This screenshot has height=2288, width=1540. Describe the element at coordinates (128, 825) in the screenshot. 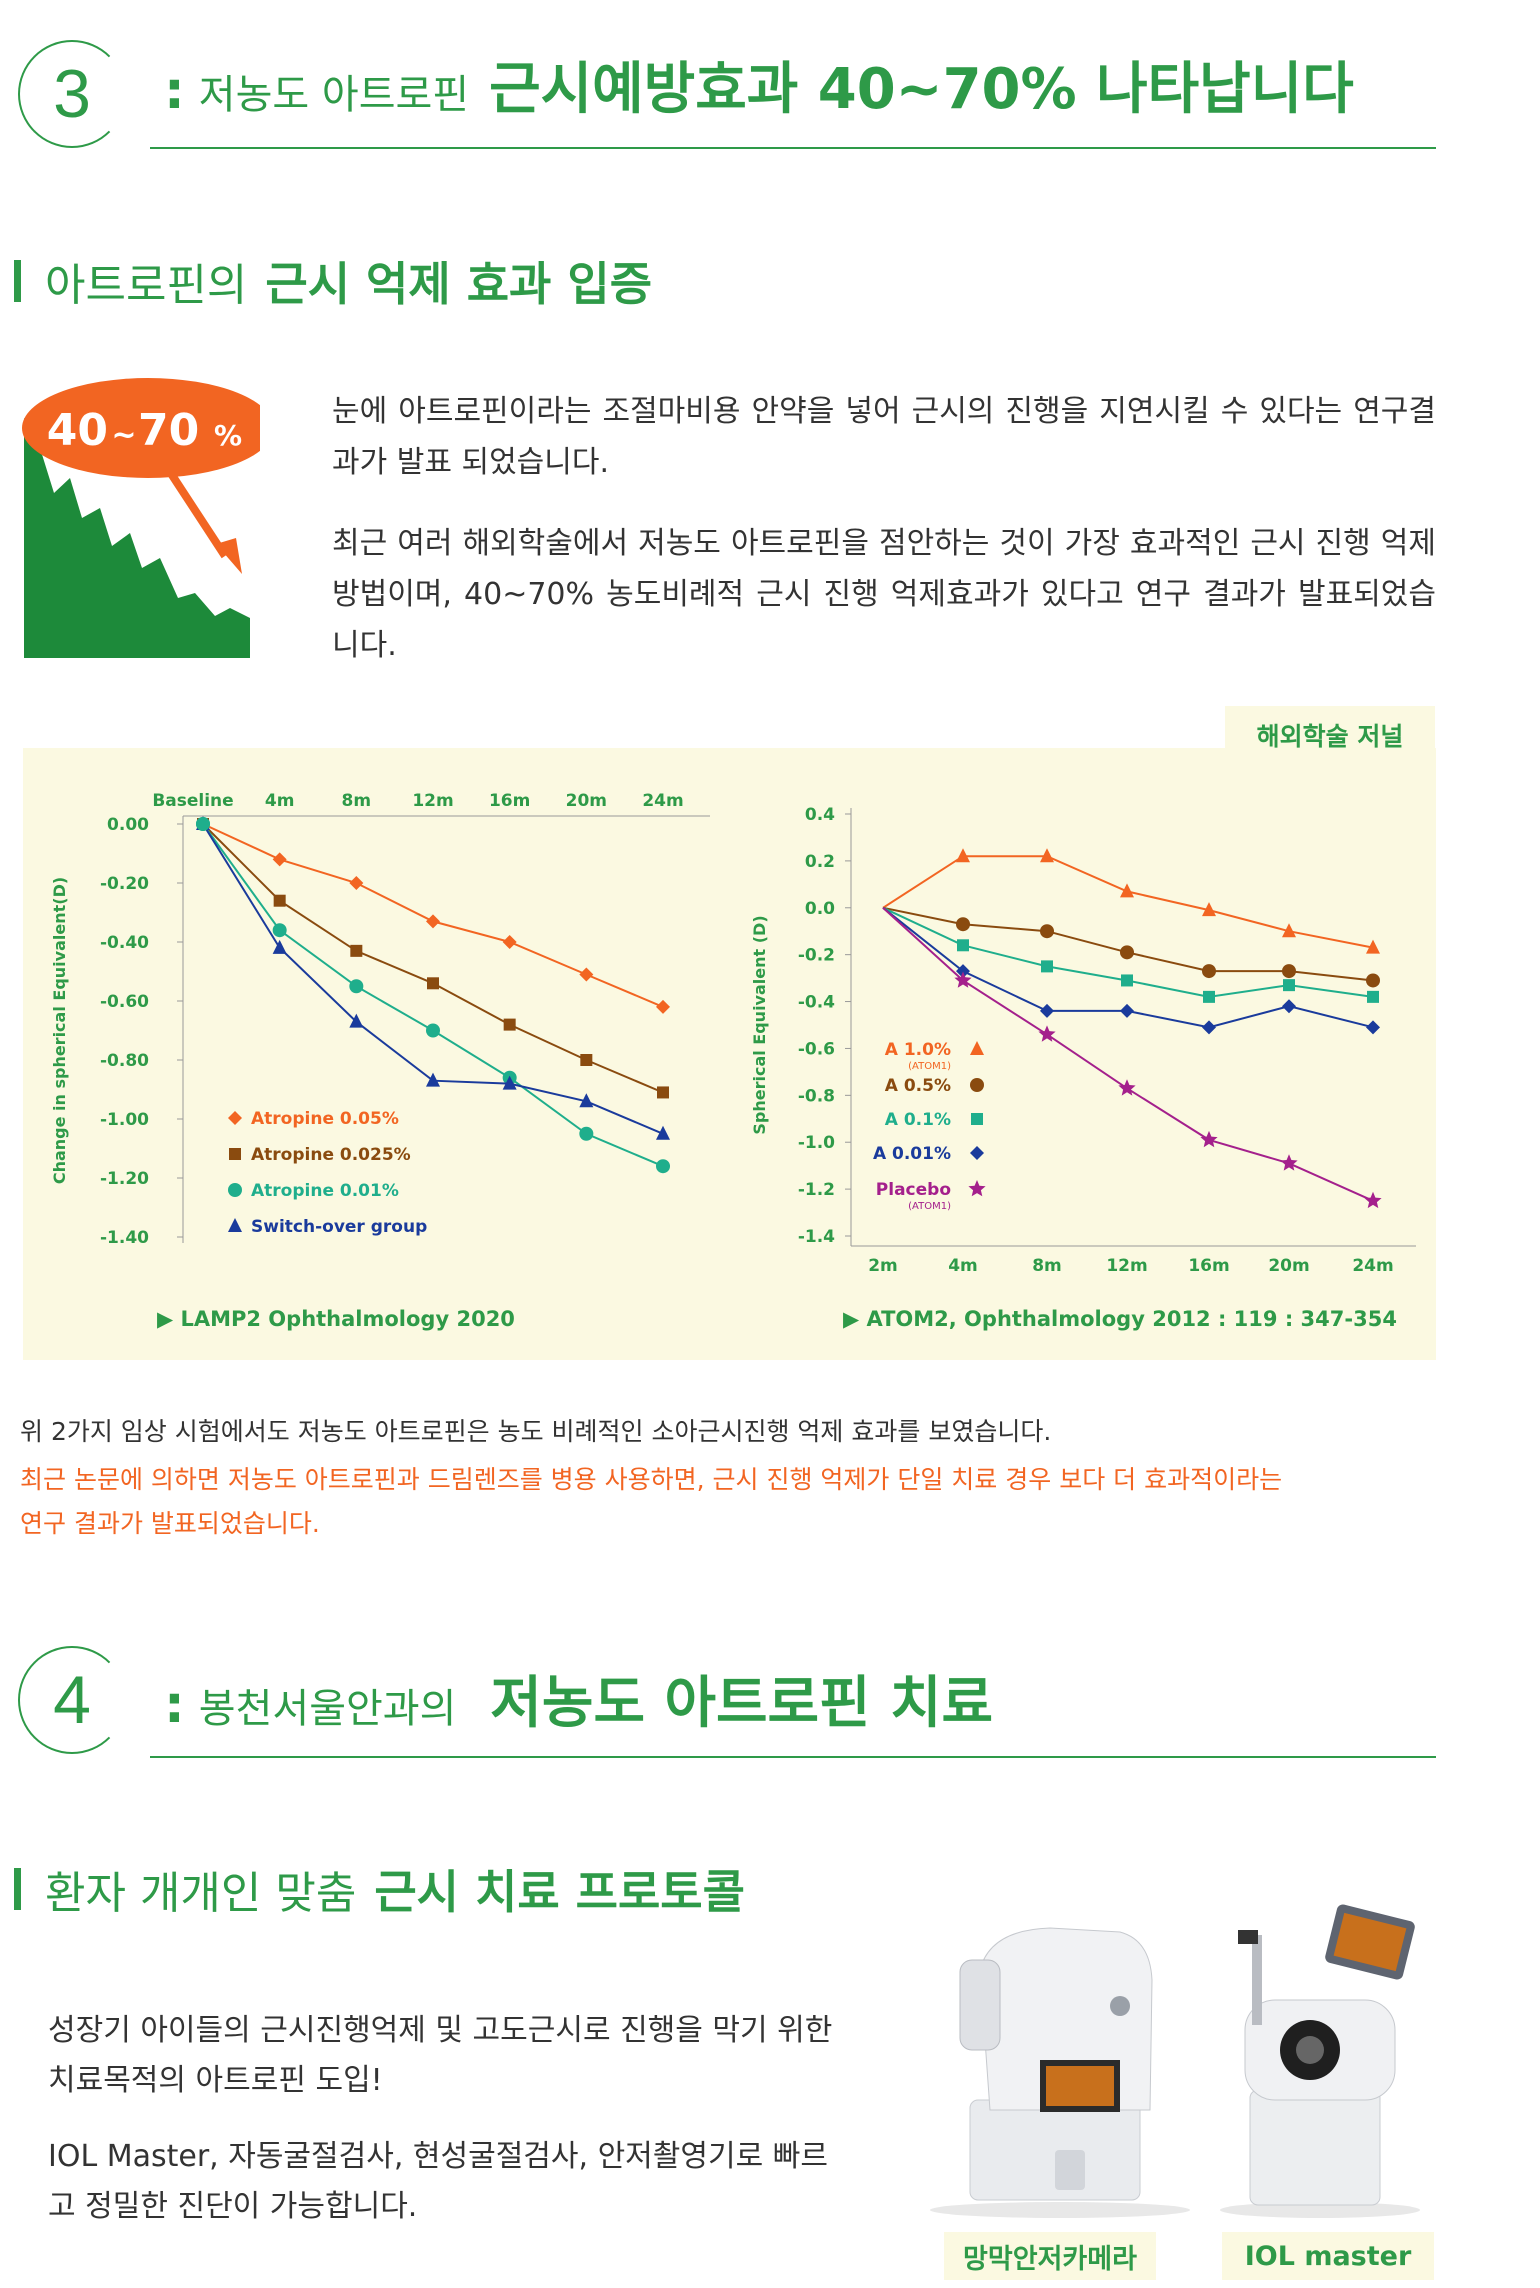

I see `y-tick-label: 0.00` at that location.